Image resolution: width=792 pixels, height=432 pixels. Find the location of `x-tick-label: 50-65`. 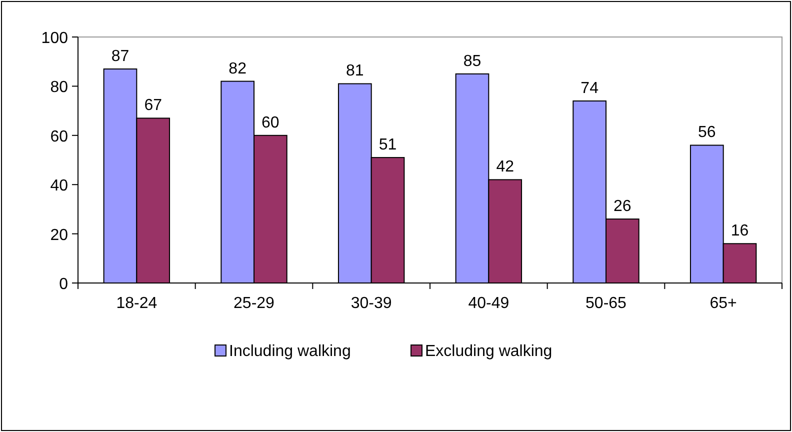

x-tick-label: 50-65 is located at coordinates (606, 303).